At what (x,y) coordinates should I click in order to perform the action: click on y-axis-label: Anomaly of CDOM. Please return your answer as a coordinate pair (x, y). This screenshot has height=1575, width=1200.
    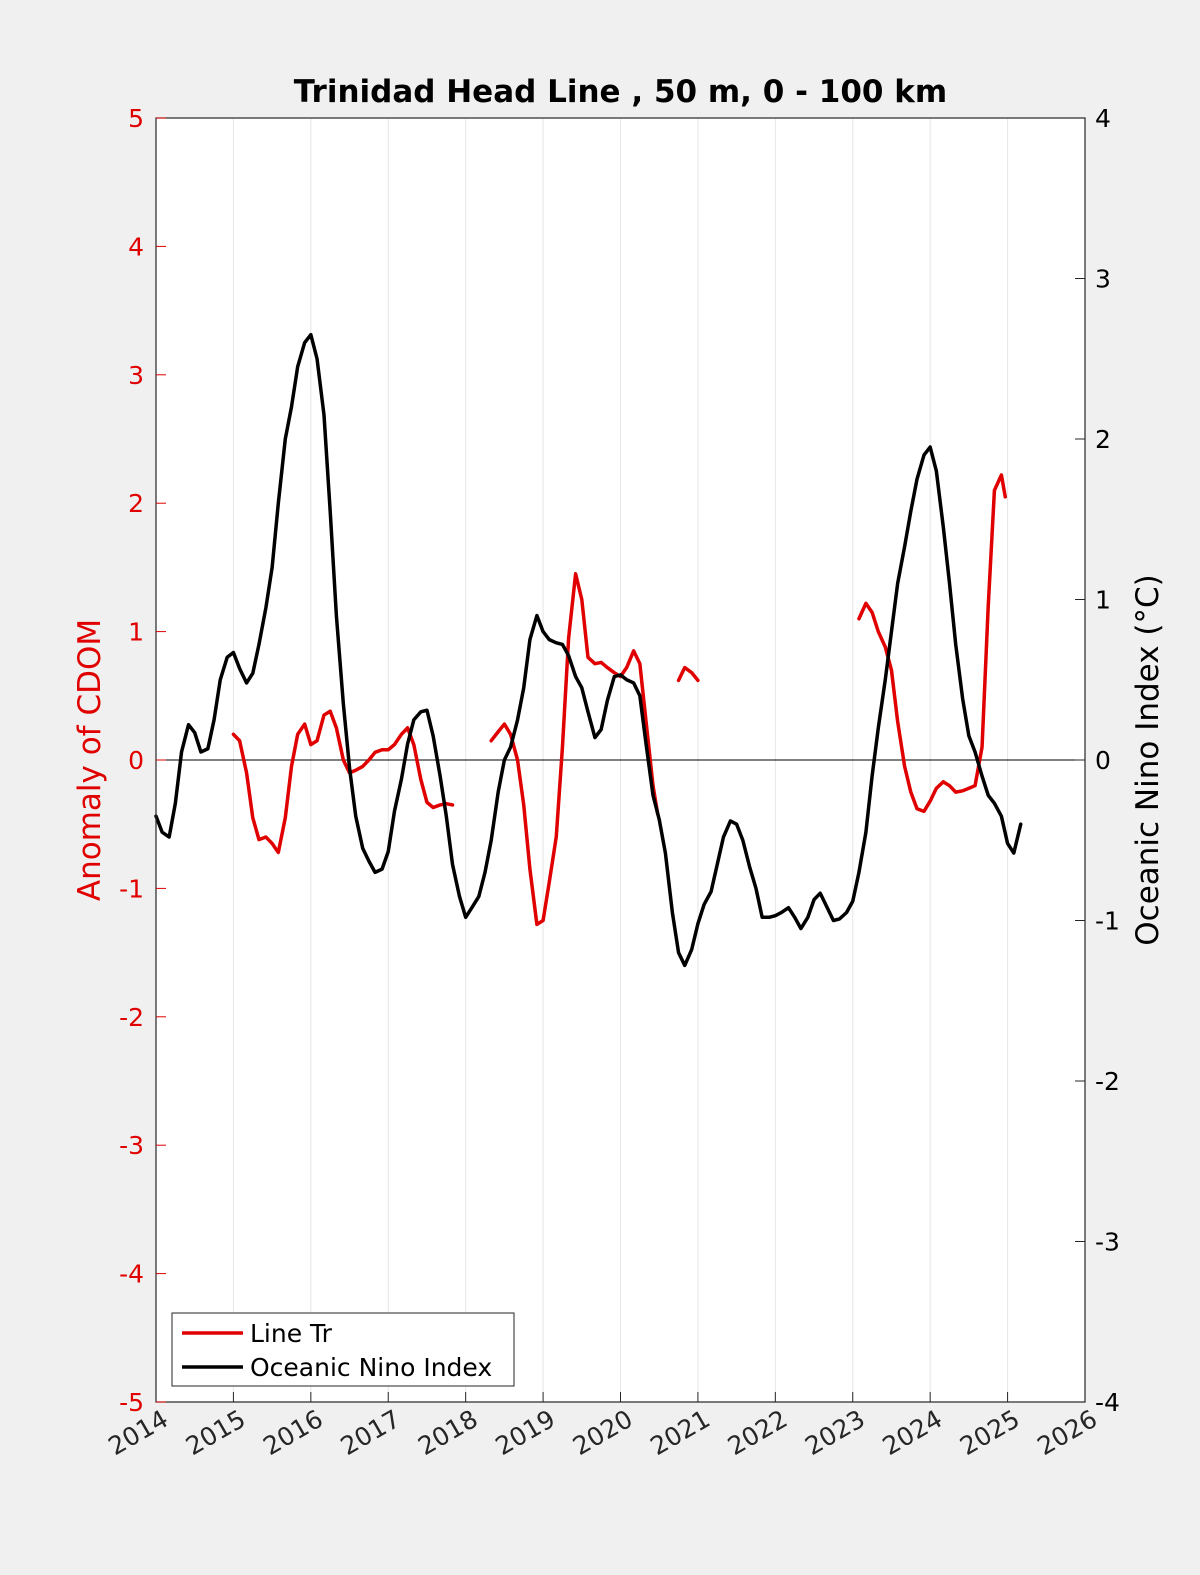
    Looking at the image, I should click on (90, 760).